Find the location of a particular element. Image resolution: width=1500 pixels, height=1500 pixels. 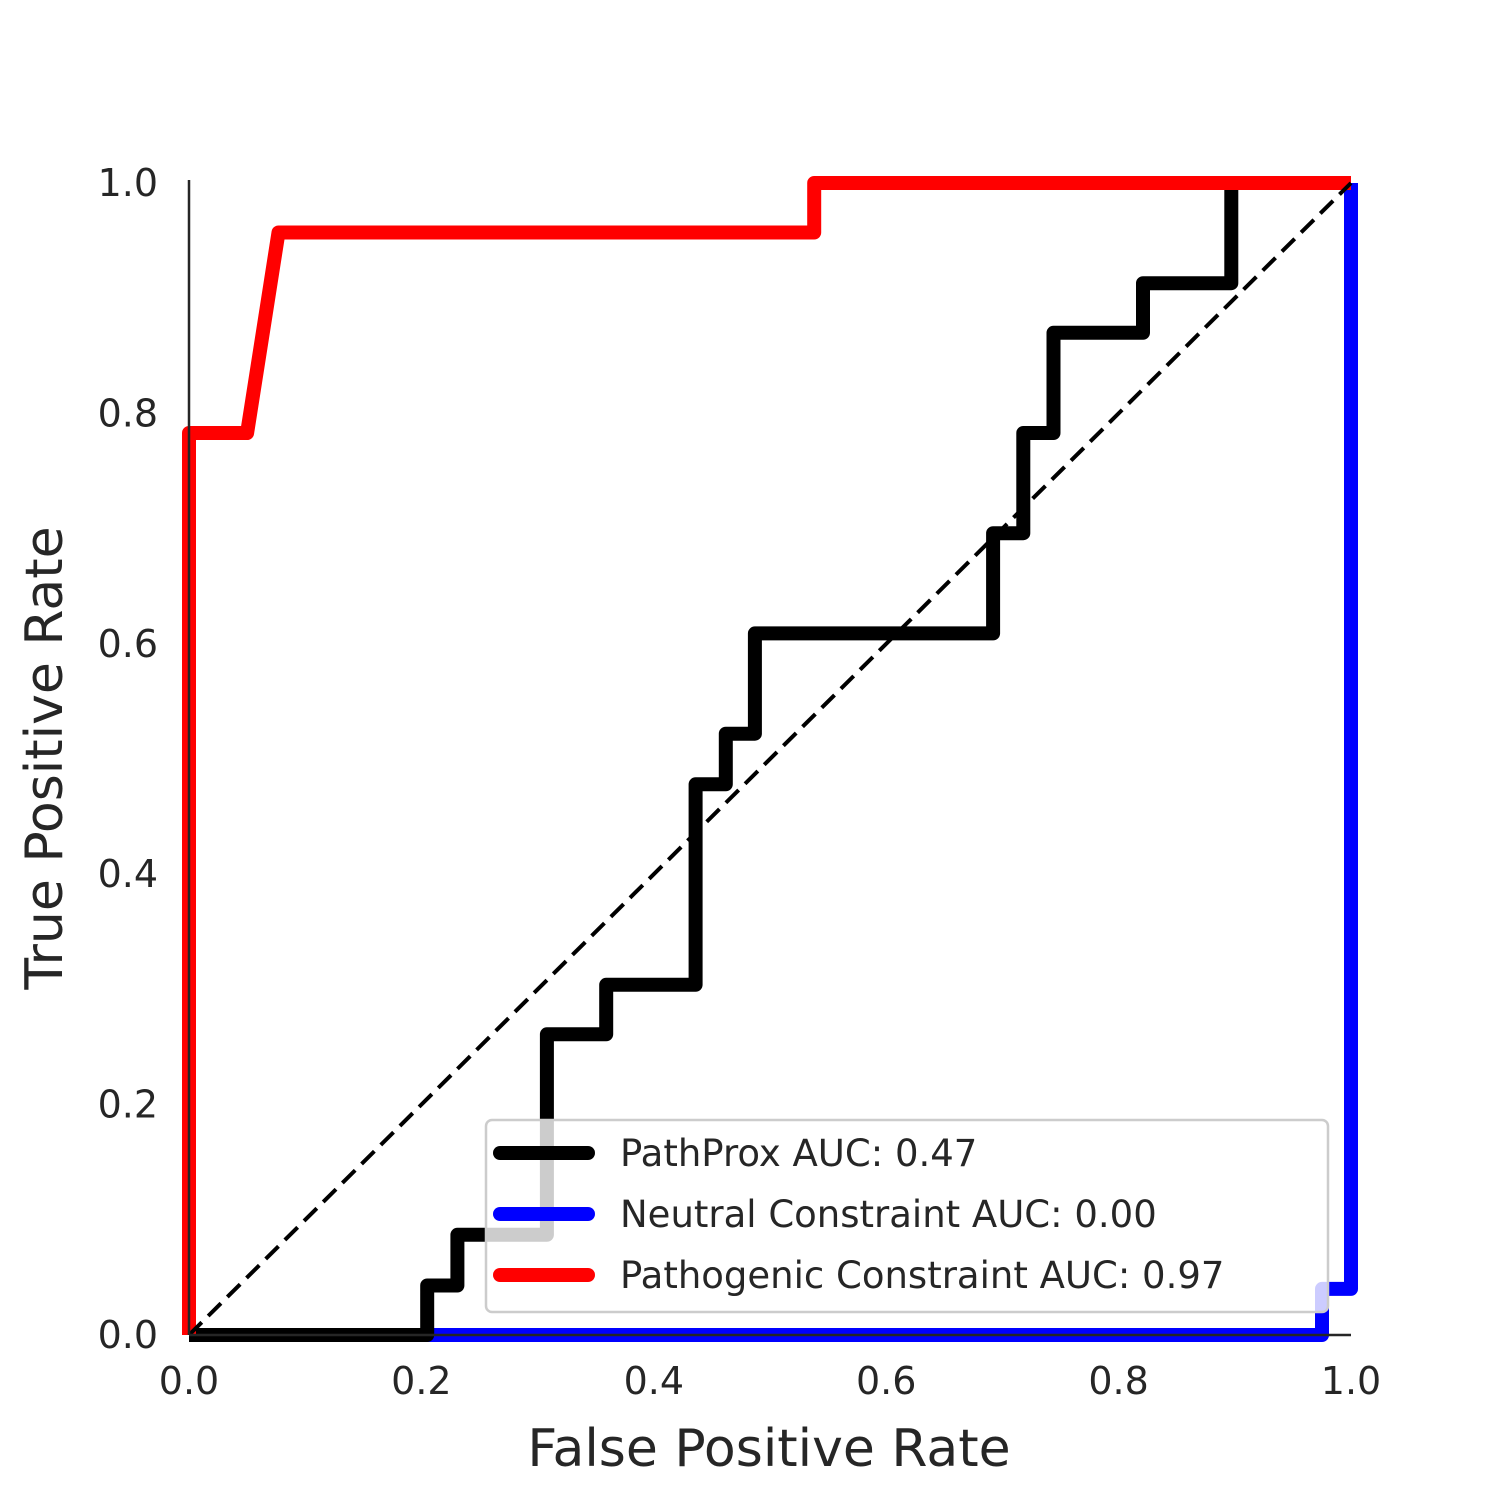

x-tick-label: 1.0 is located at coordinates (1351, 1381).